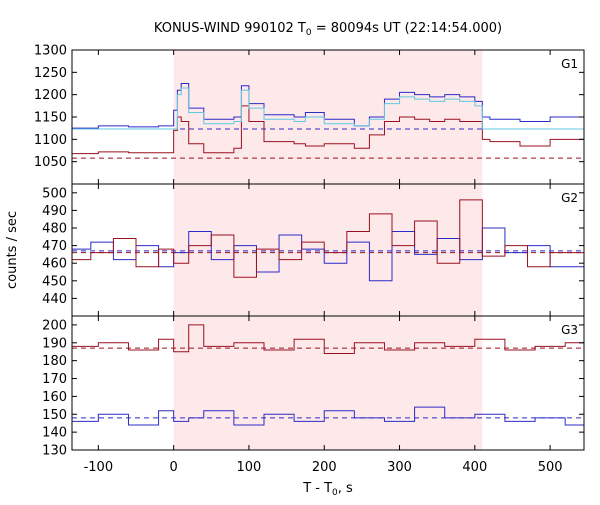 The width and height of the screenshot is (600, 505). What do you see at coordinates (12, 250) in the screenshot?
I see `y-axis-label: counts / sec` at bounding box center [12, 250].